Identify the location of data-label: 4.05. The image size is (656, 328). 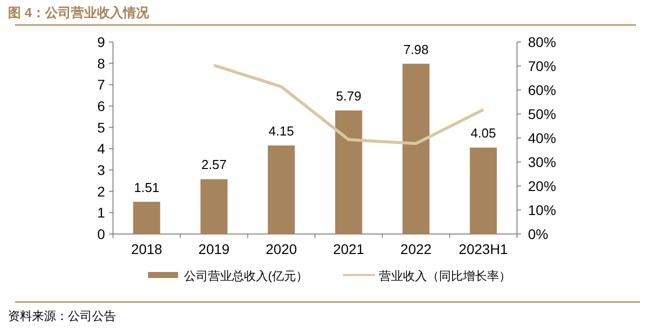
(483, 133).